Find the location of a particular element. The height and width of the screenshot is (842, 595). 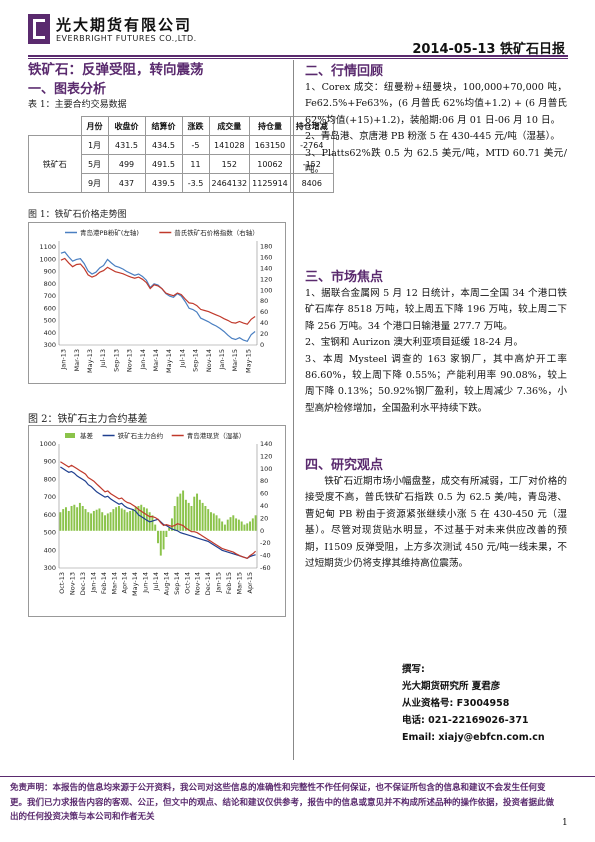

fig2-caption: 图 2：铁矿石主力合约基差 is located at coordinates (88, 419).